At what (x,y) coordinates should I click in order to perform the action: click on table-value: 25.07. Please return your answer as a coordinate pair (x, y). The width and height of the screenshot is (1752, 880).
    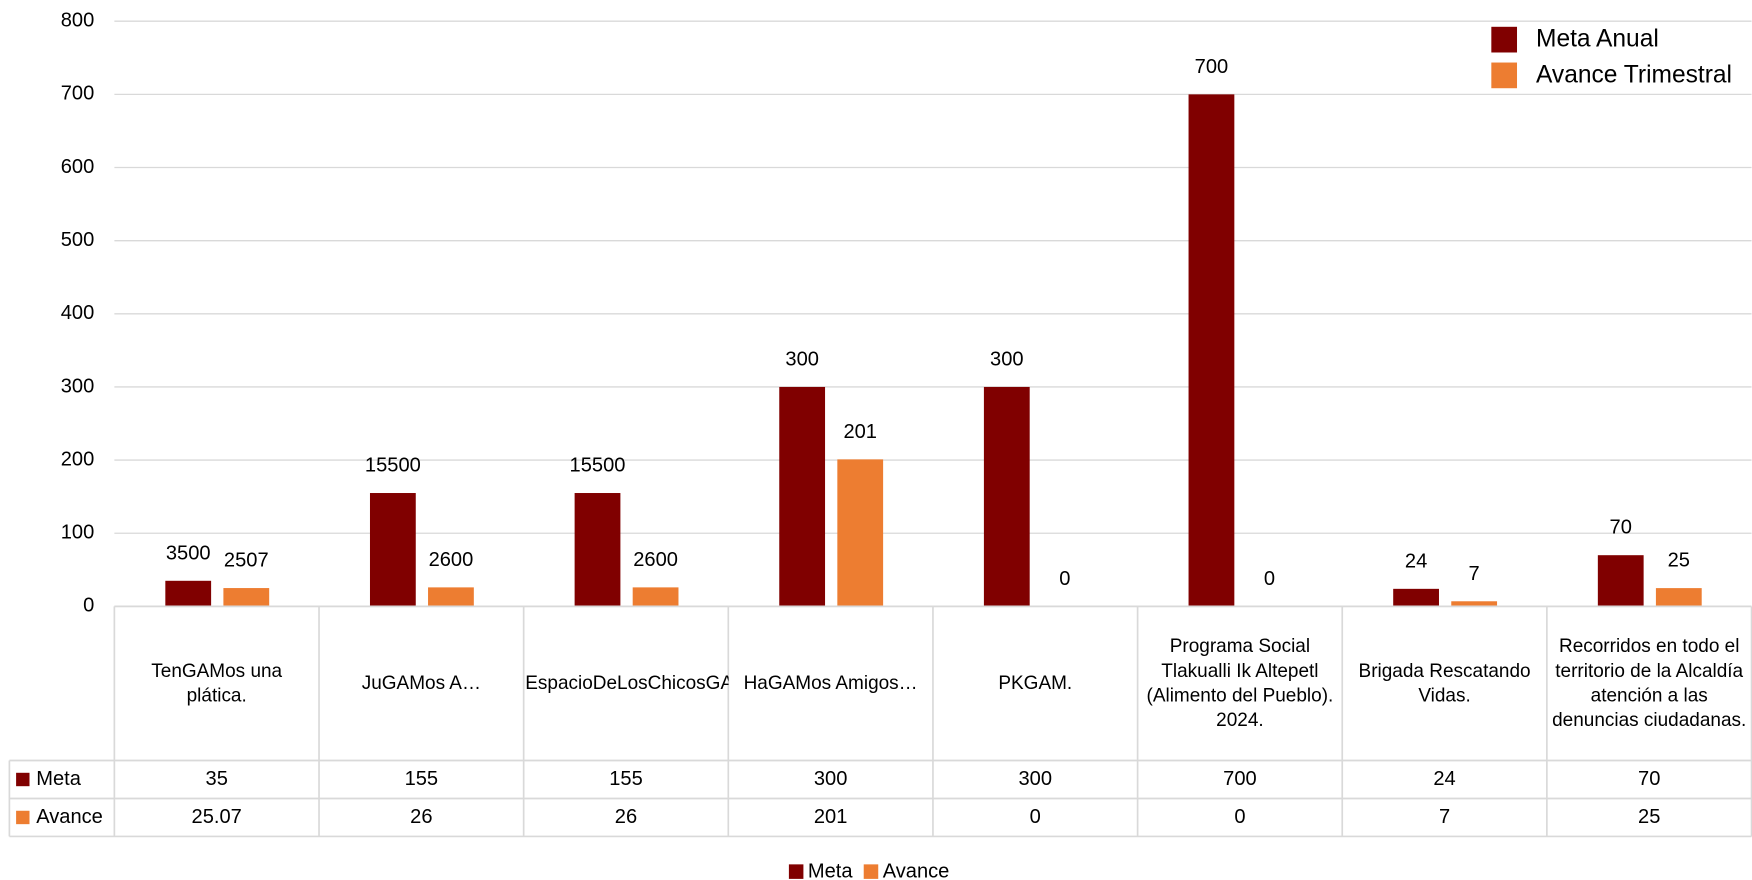
    Looking at the image, I should click on (217, 817).